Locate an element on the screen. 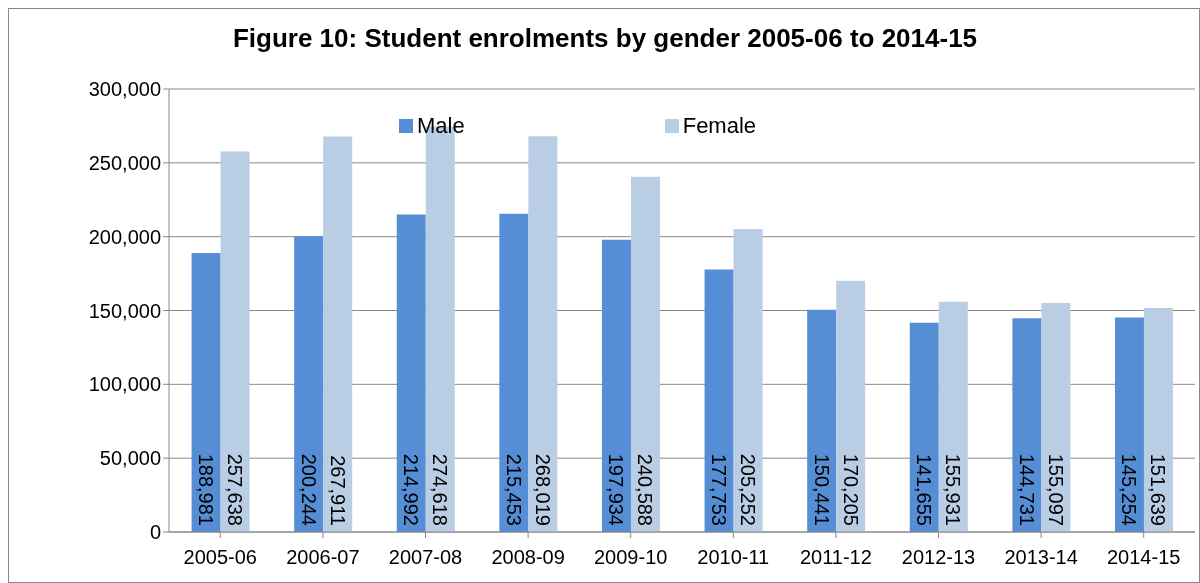 The image size is (1200, 583). data-label: 177,753 is located at coordinates (719, 489).